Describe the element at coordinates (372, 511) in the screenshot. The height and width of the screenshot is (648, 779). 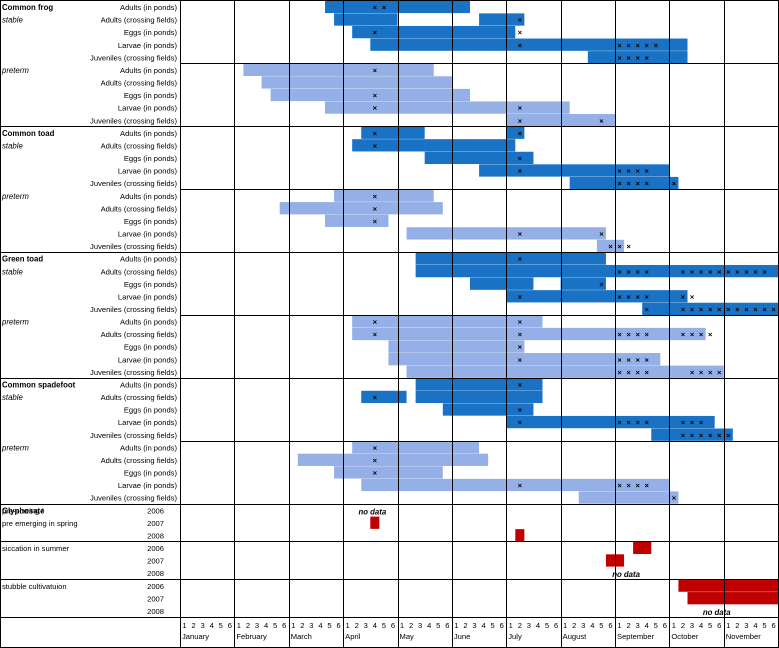
I see `no-data-note: no data` at that location.